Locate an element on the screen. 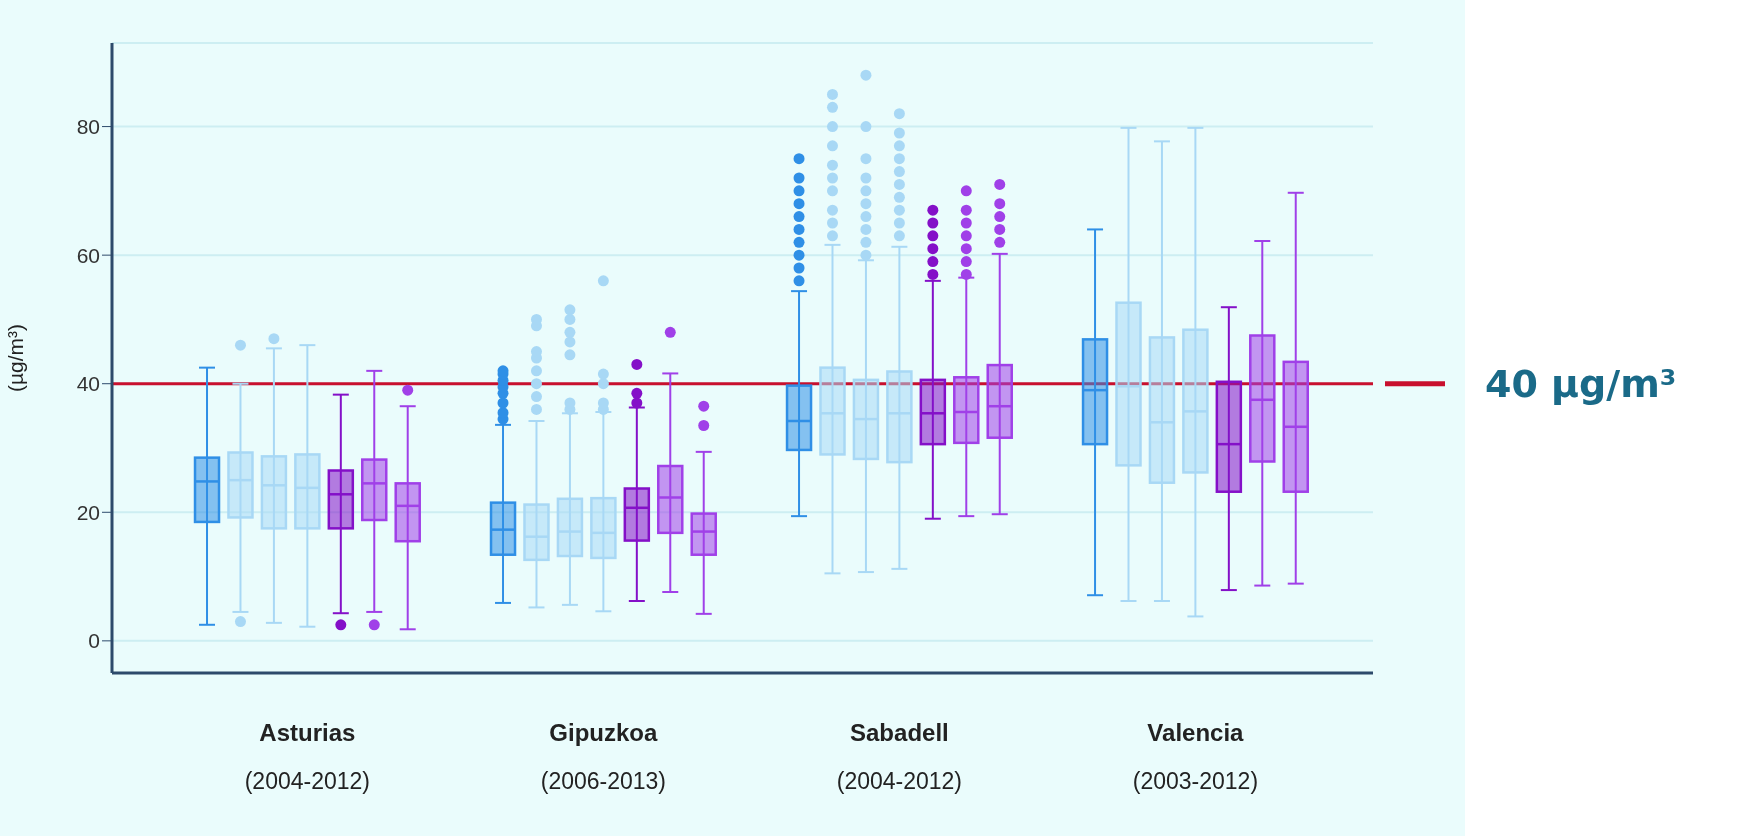 The width and height of the screenshot is (1757, 836). y-tick-label: 20 is located at coordinates (88, 512).